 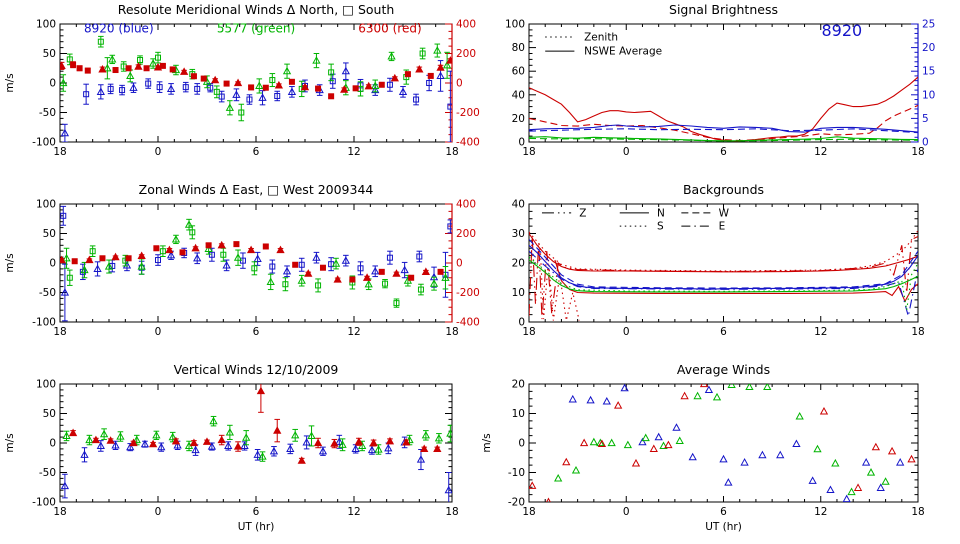 I want to click on y-tick-label: 0, so click(x=521, y=323).